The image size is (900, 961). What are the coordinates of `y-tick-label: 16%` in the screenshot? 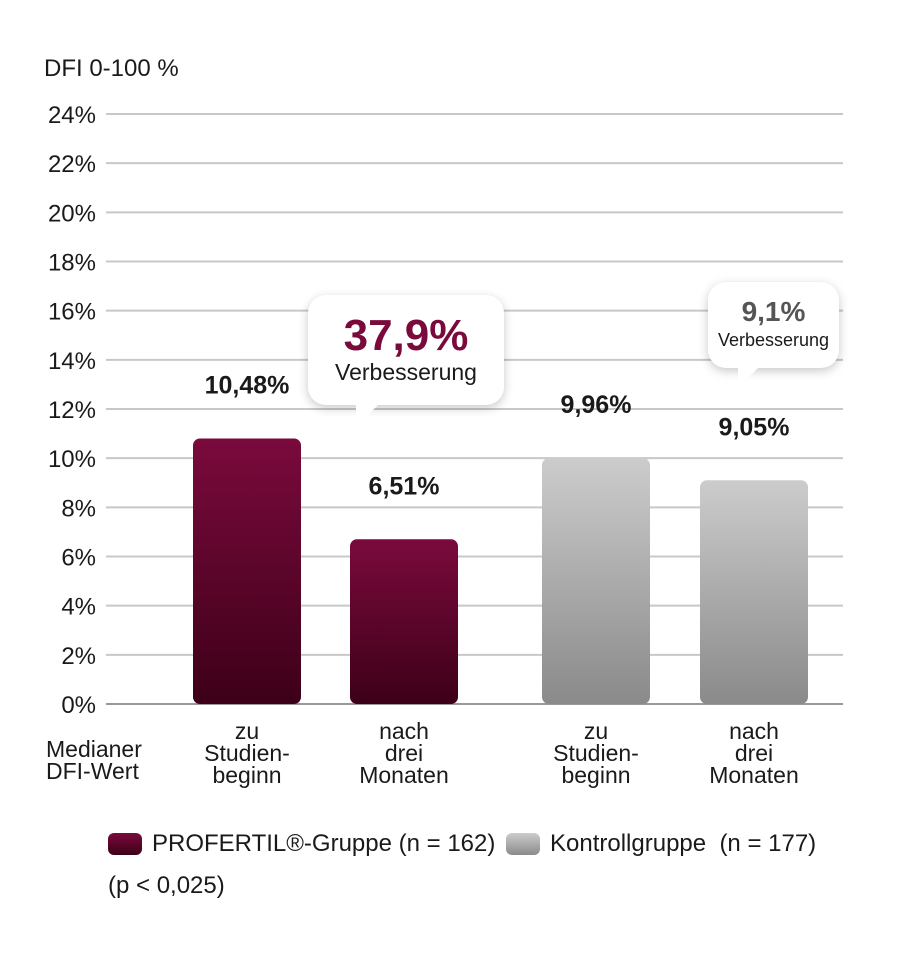 It's located at (72, 312).